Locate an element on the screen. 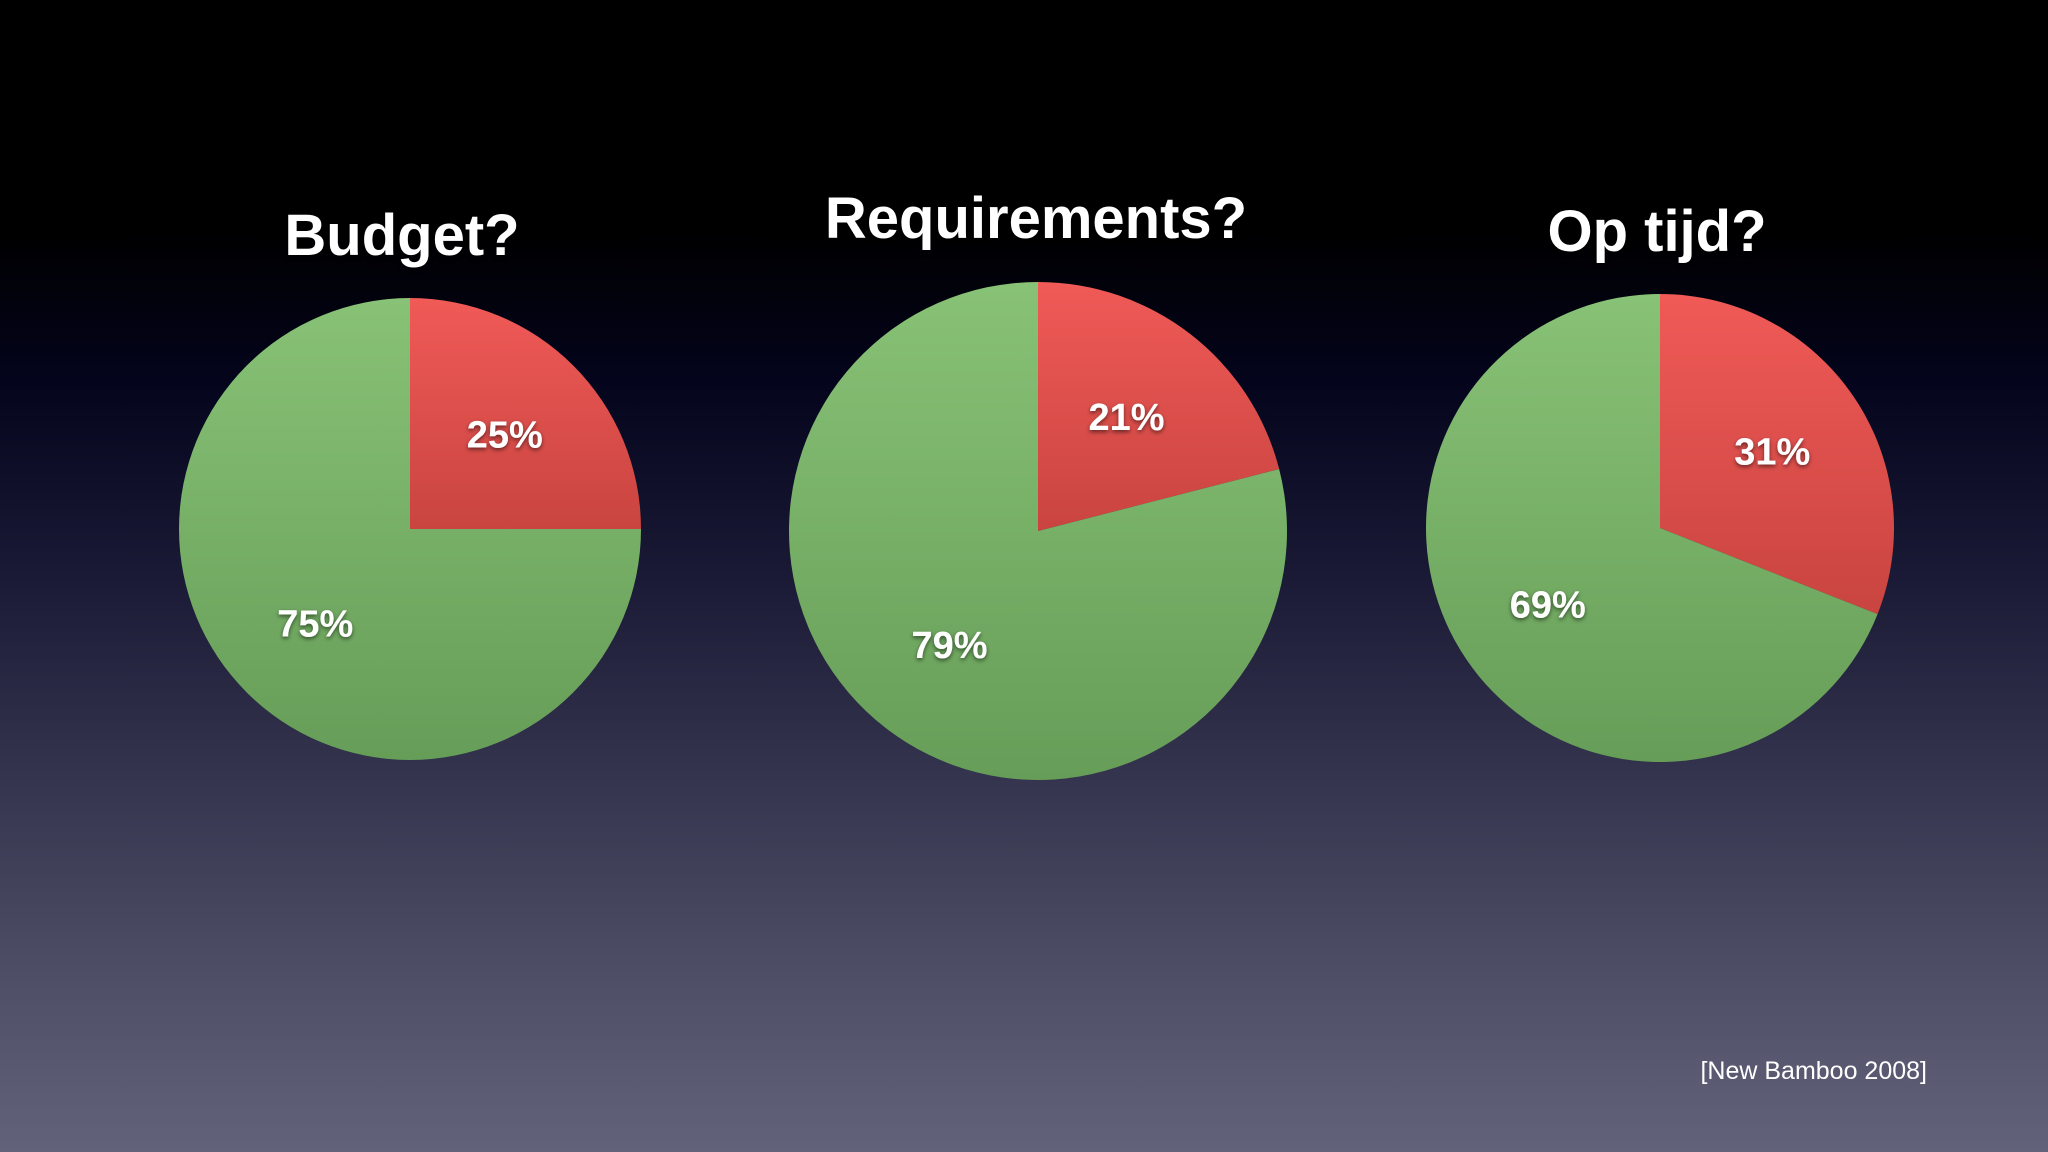 This screenshot has height=1152, width=2048. pie-slice-budget-green is located at coordinates (410, 529).